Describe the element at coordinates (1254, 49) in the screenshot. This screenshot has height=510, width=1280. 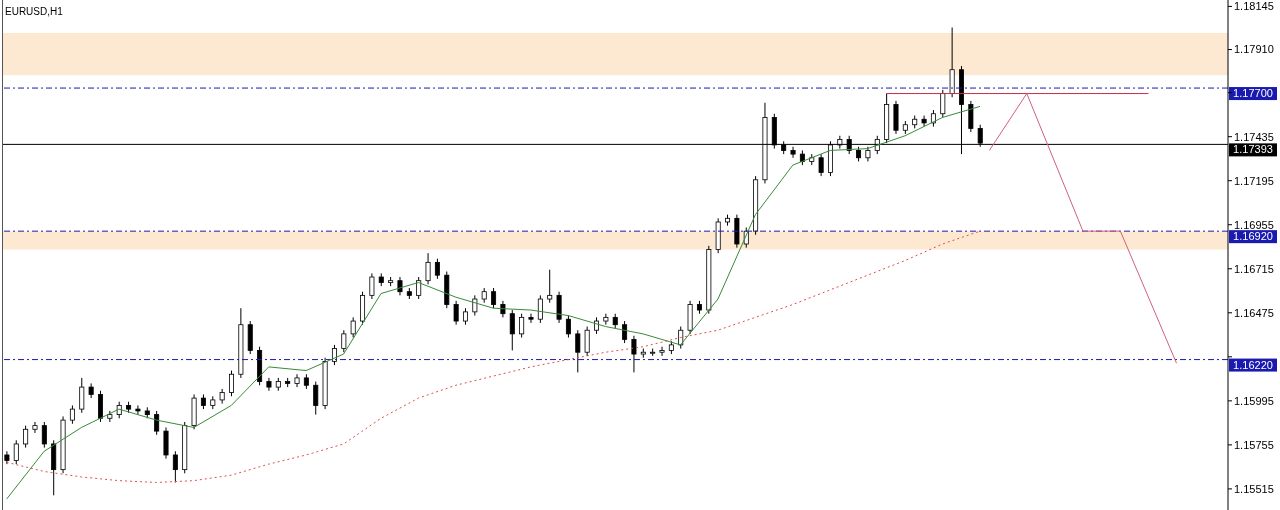
I see `y-tick-label: 1.17910` at that location.